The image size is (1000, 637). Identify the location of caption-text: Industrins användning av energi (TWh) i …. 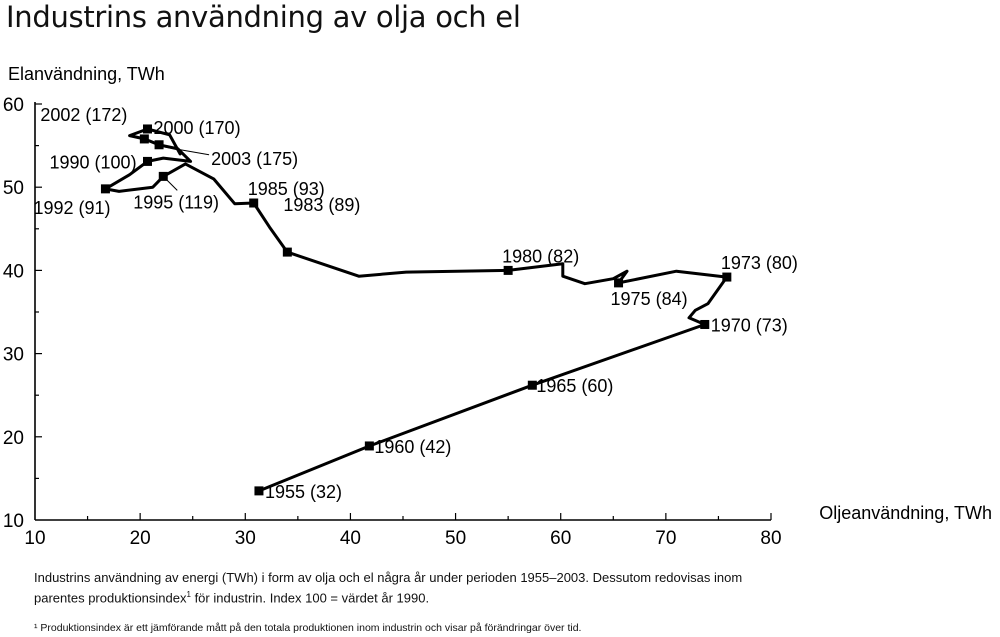
(388, 588).